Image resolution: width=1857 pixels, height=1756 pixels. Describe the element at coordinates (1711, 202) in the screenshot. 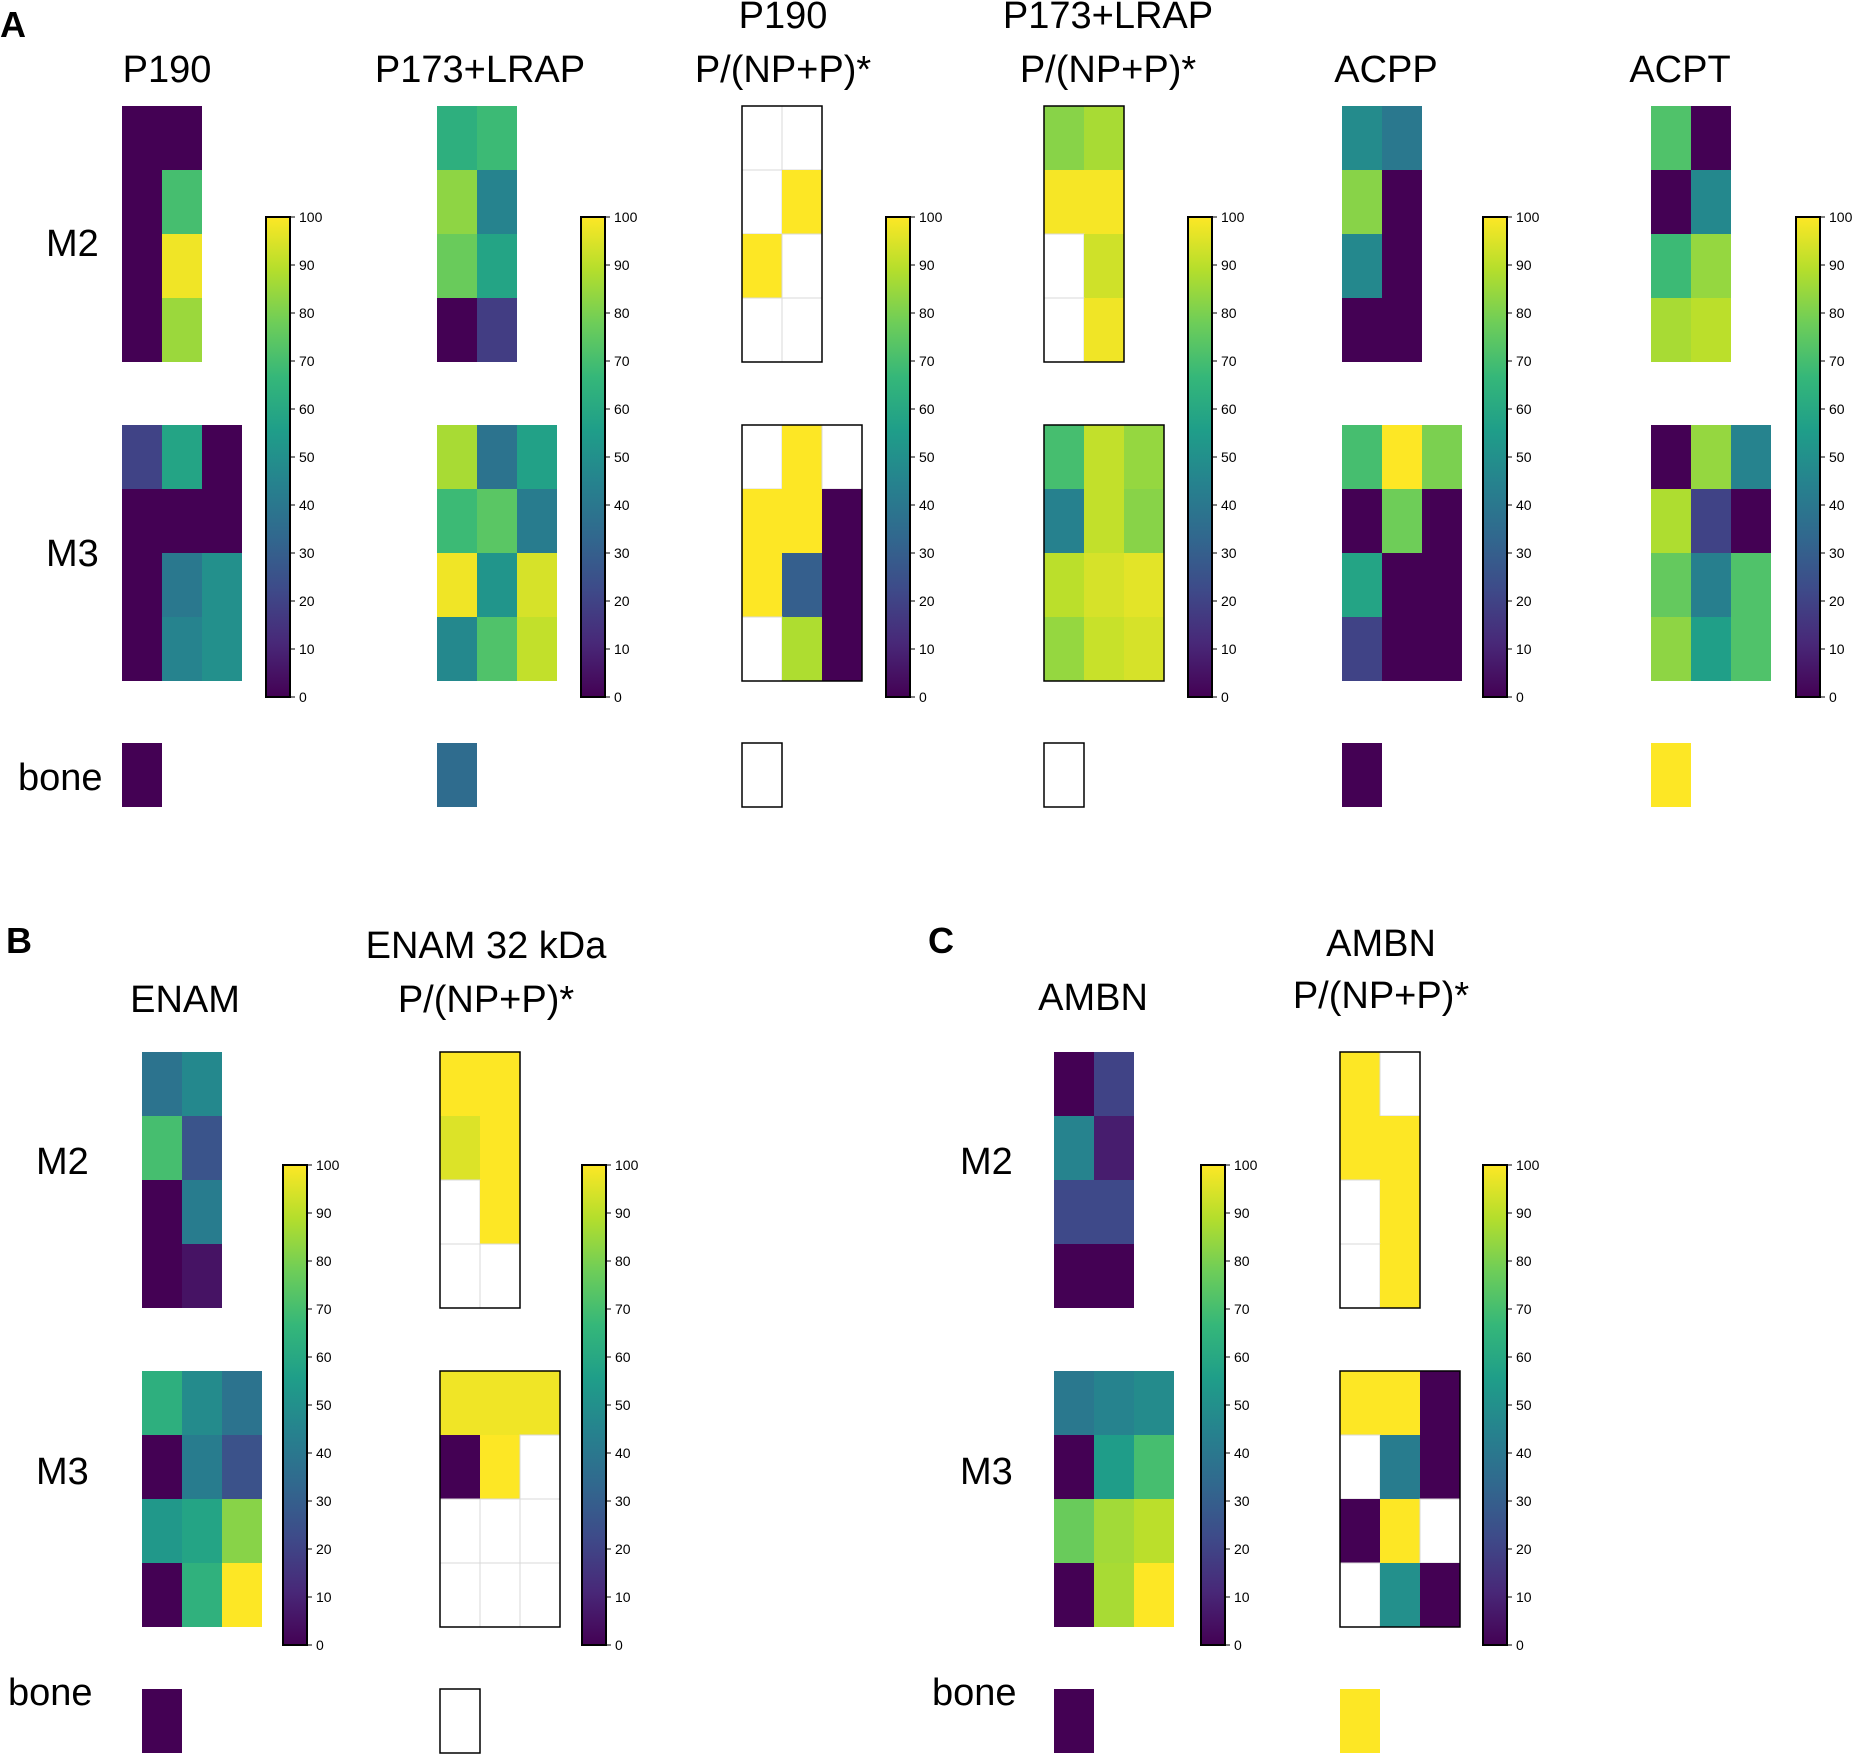

I see `heatmap-5-m2-cell-r1-c1` at that location.